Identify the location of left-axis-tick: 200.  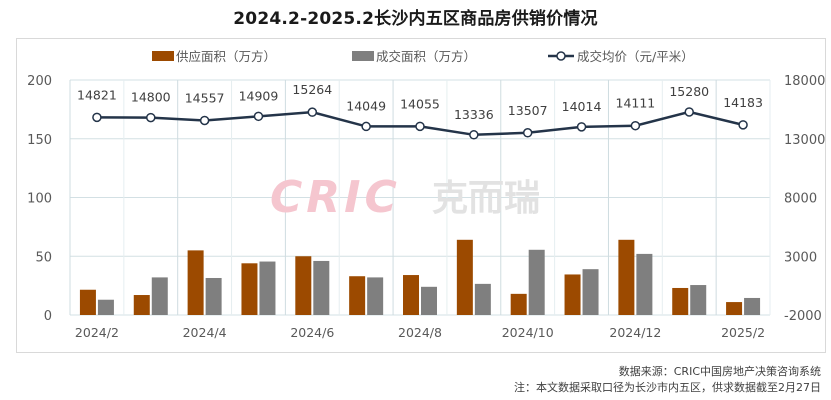
(39, 81).